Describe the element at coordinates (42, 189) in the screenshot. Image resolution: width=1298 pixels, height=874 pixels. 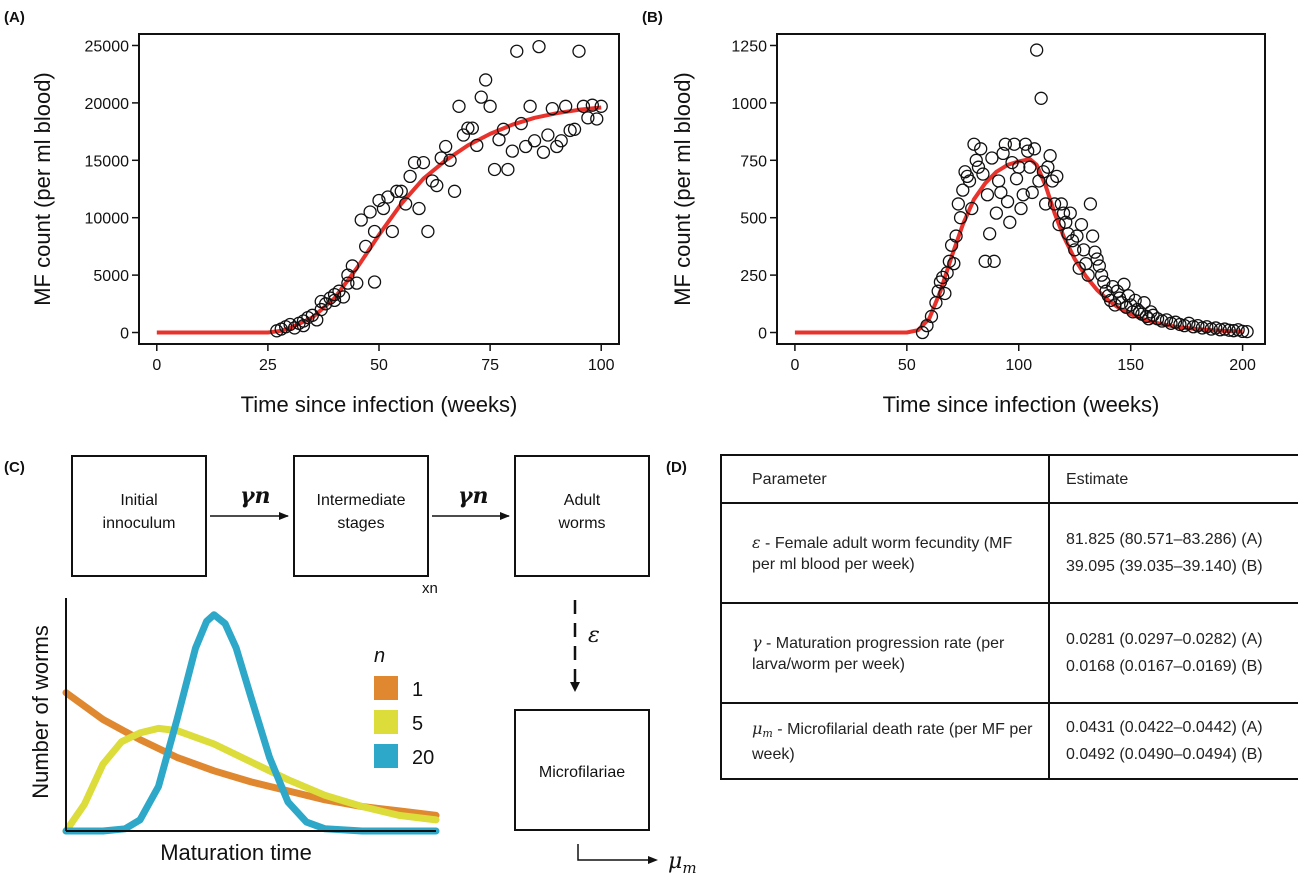
I see `chart-a-ylabel: MF count (per ml blood)` at that location.